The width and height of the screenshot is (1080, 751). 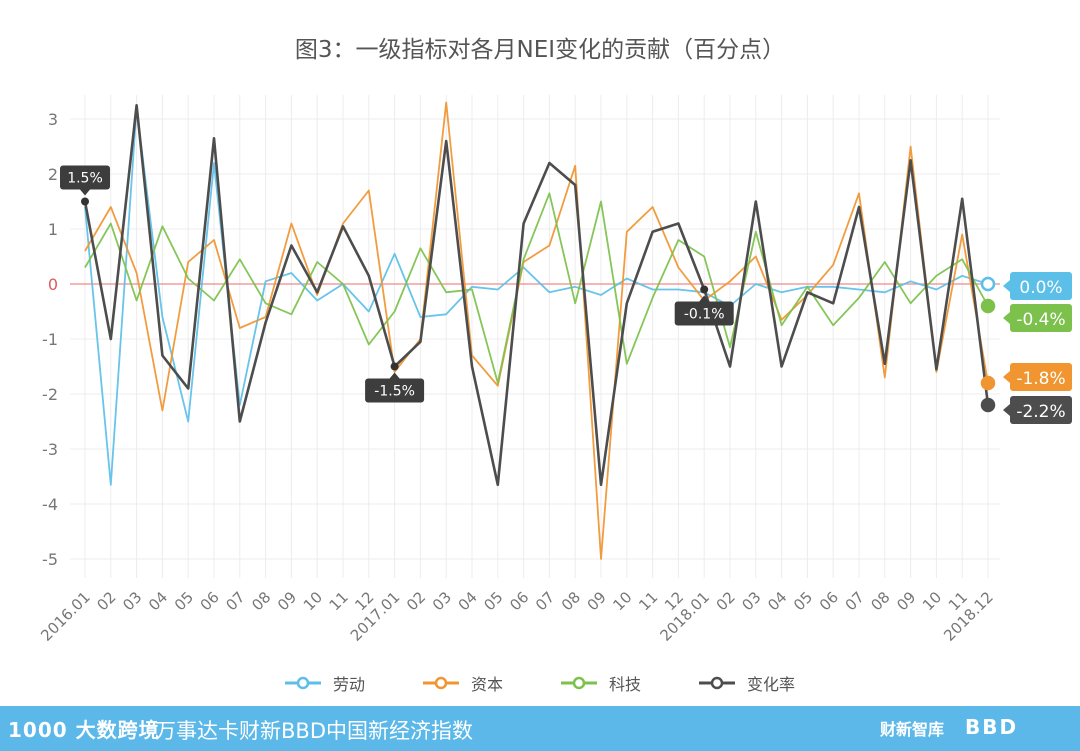 I want to click on y-tick-label: -1, so click(x=50, y=339).